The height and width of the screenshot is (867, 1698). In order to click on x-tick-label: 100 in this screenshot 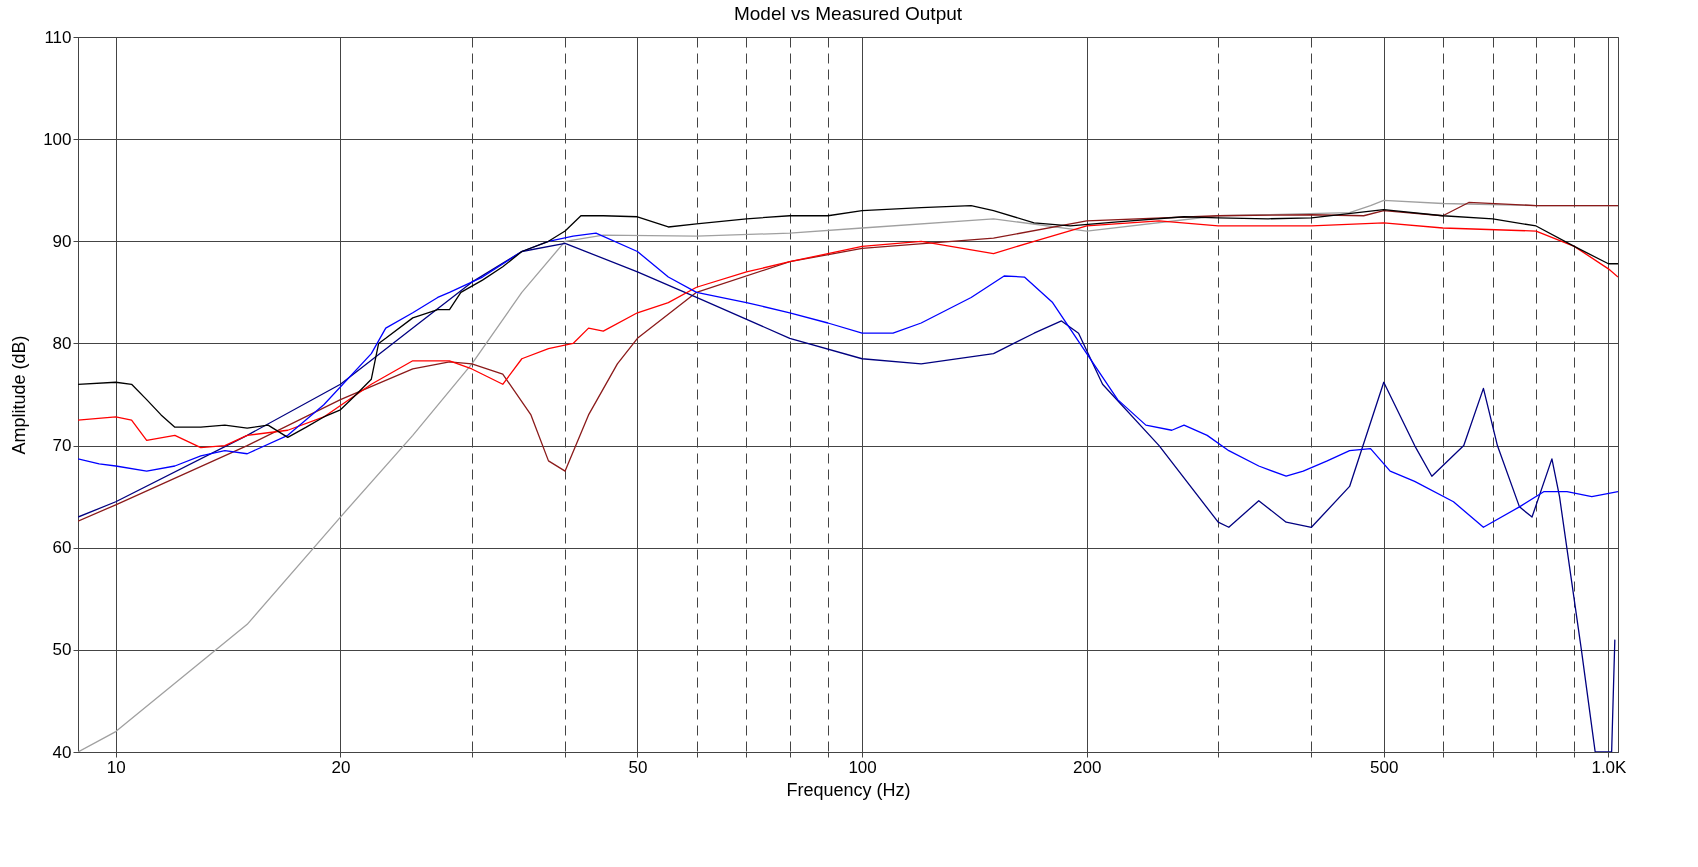, I will do `click(862, 767)`.